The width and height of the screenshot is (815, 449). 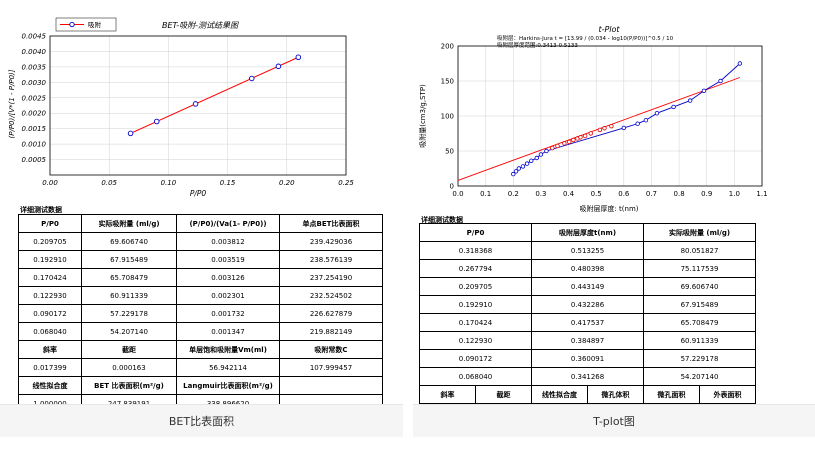 I want to click on table-cell: 0.001732, so click(x=228, y=313).